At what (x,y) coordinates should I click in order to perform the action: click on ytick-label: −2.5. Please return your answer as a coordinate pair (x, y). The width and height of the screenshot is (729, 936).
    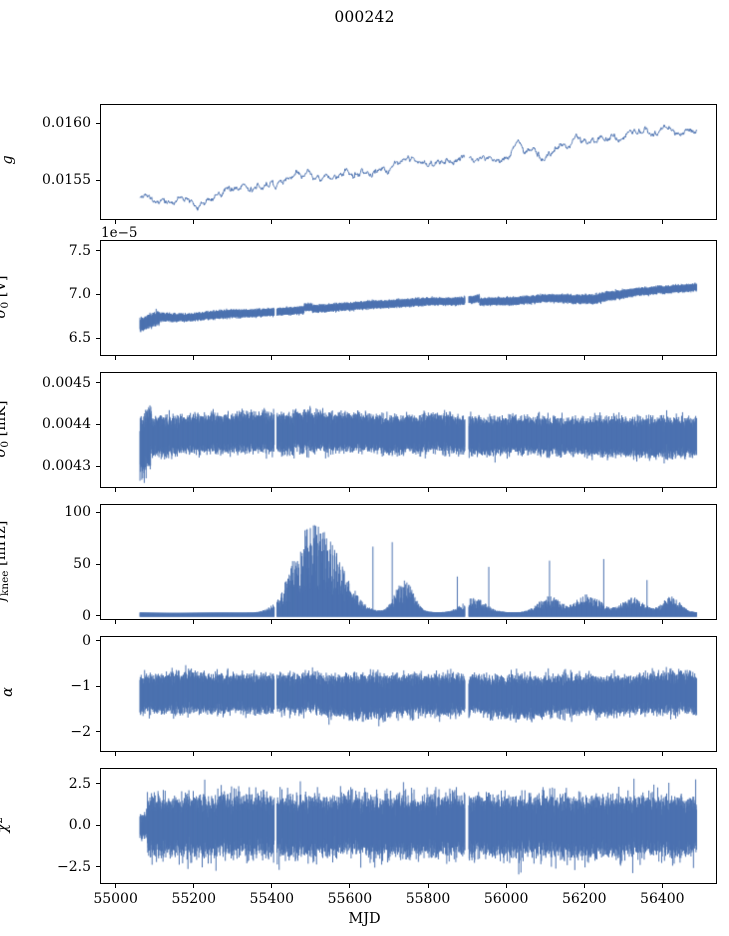
    Looking at the image, I should click on (74, 866).